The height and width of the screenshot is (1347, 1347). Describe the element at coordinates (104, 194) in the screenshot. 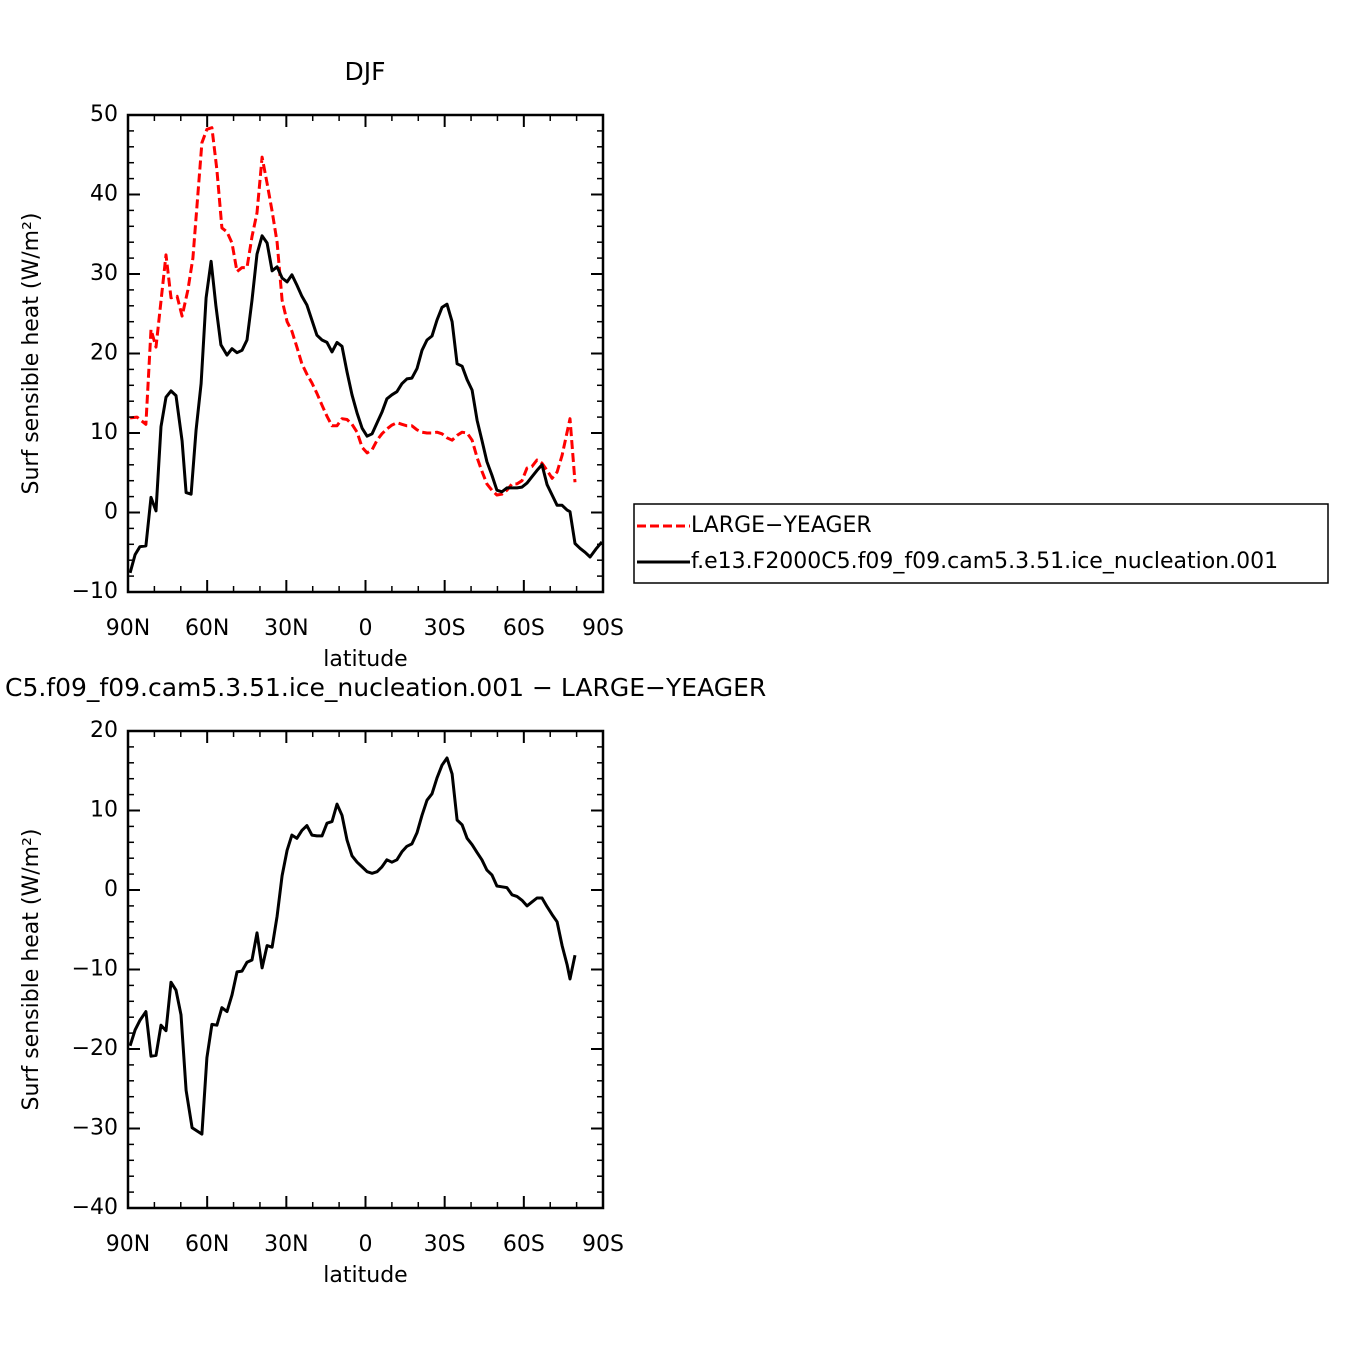

I see `y-tick-label: 40` at that location.